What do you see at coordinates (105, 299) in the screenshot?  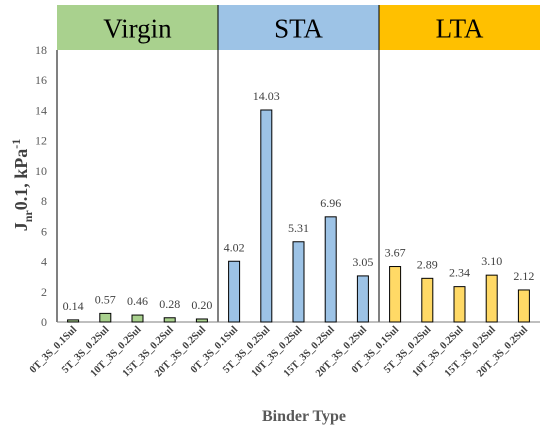 I see `data-label: 0.57` at bounding box center [105, 299].